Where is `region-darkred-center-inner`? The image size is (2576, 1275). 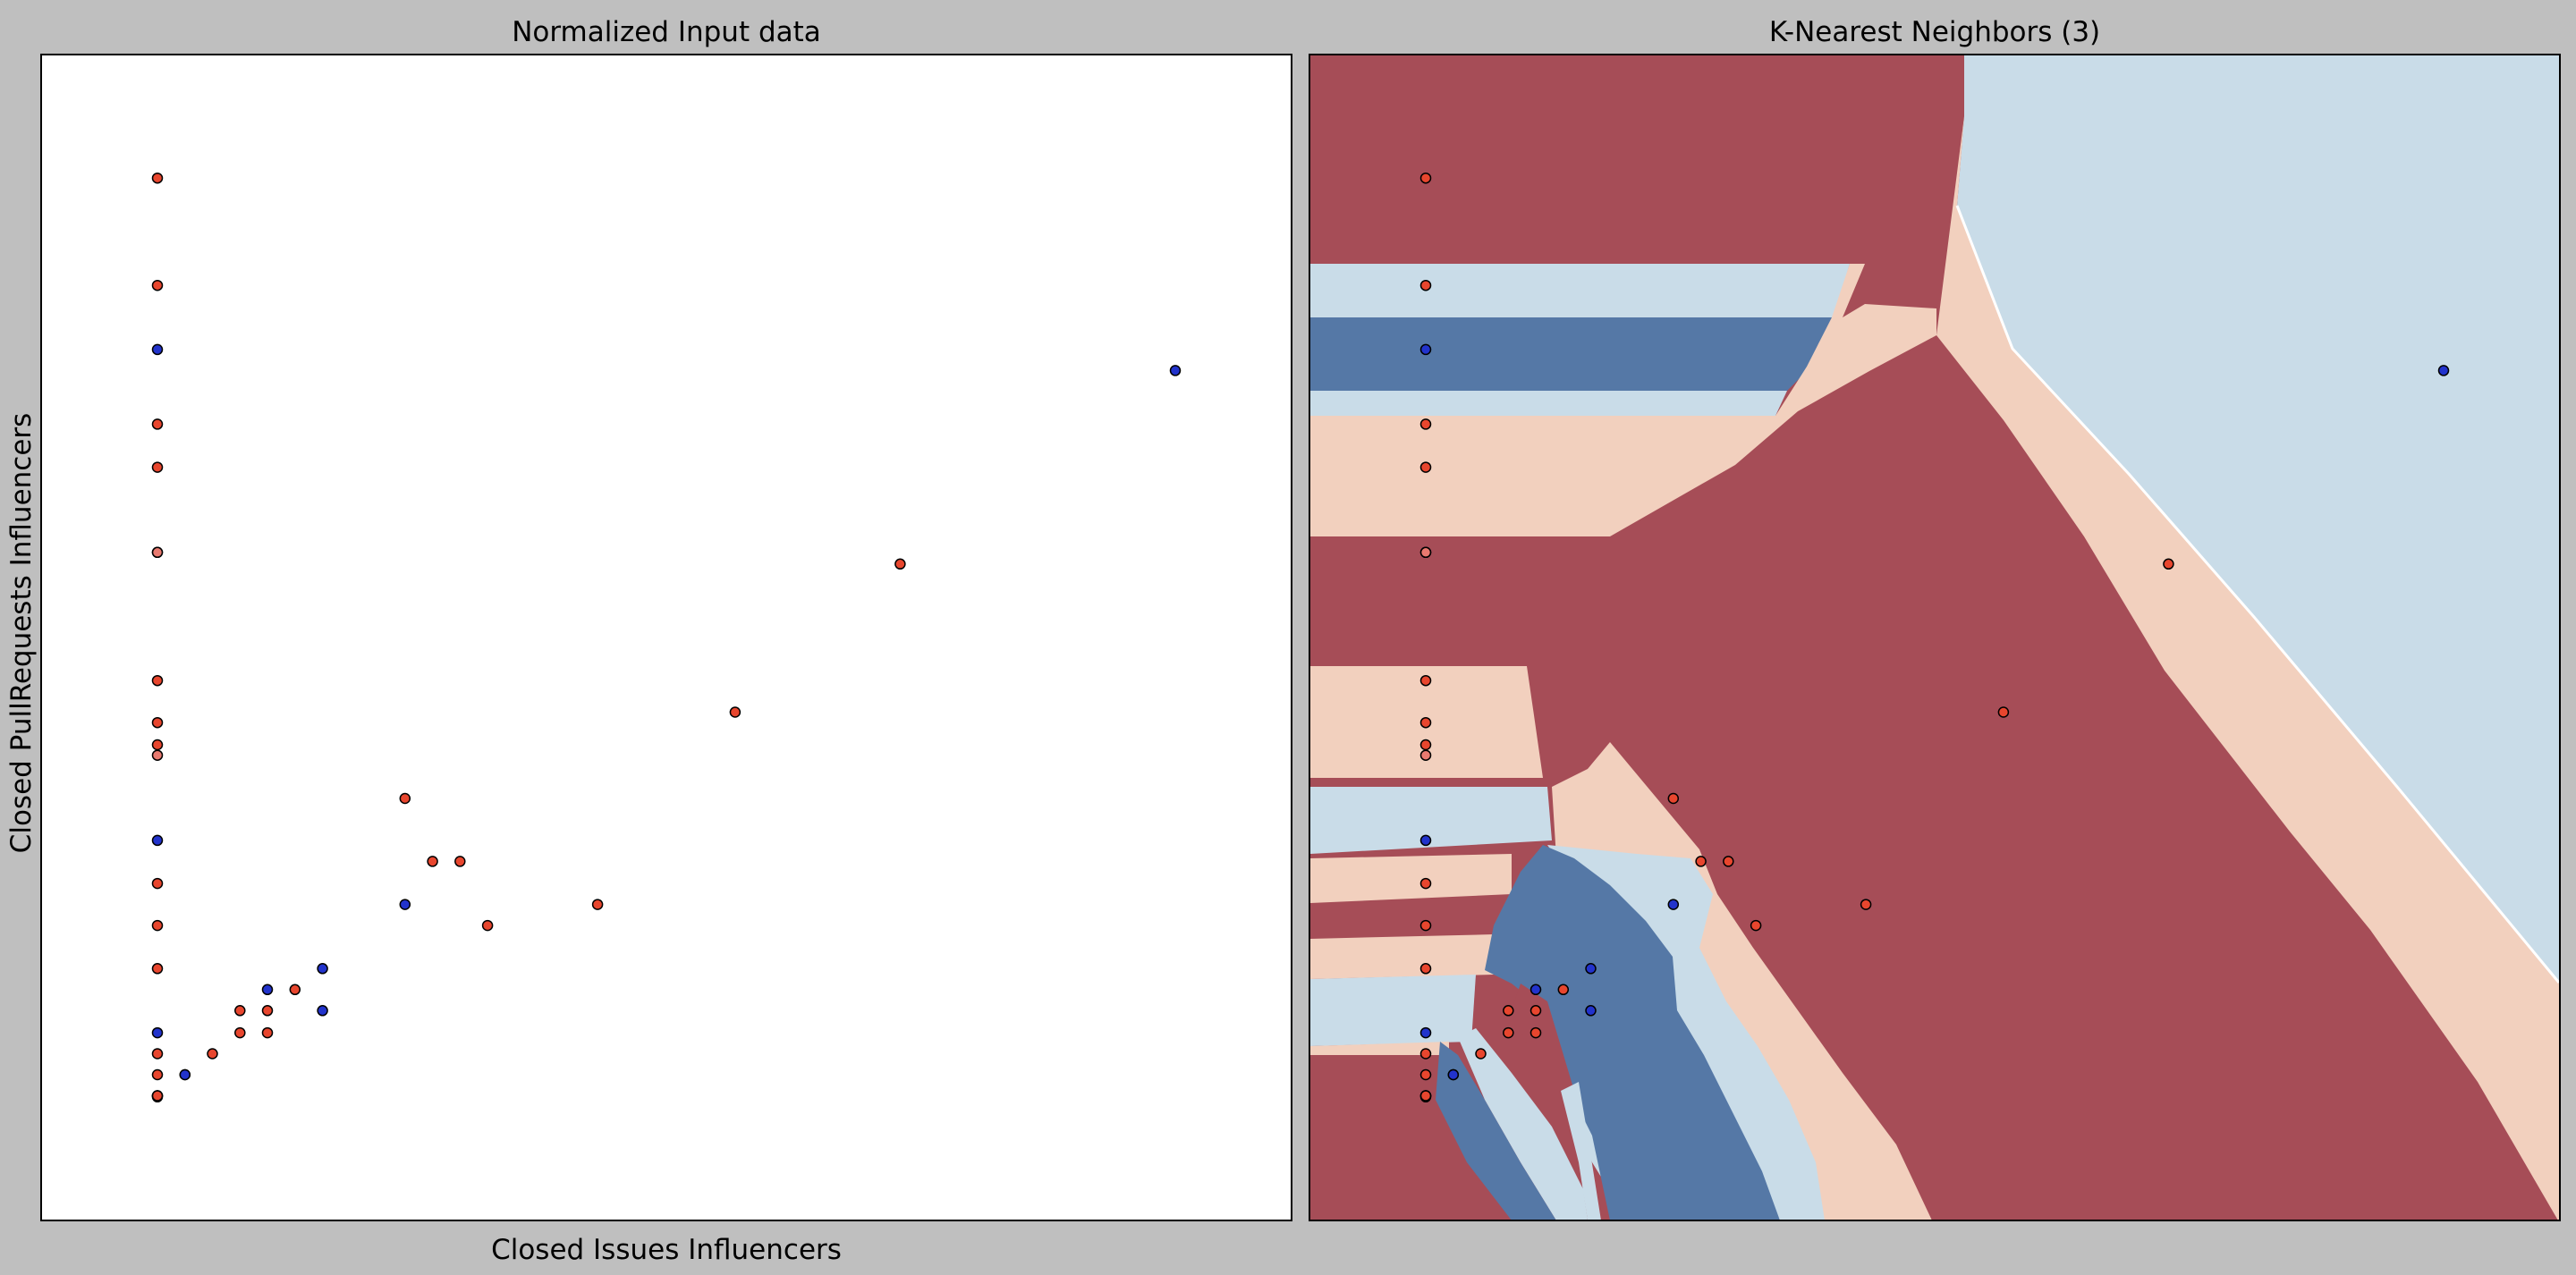
region-darkred-center-inner is located at coordinates (1543, 1042).